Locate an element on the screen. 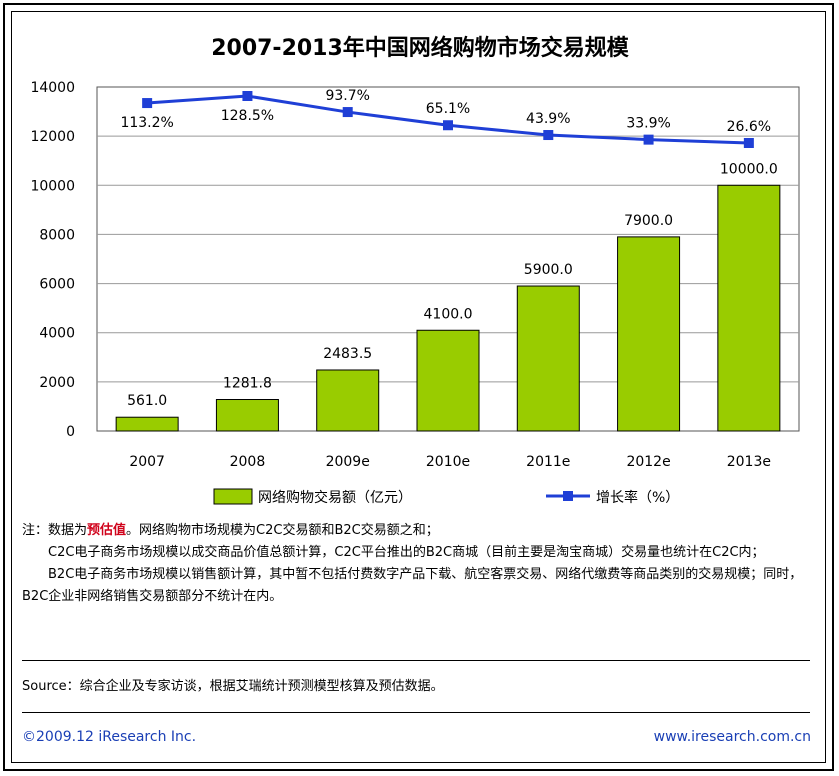 The height and width of the screenshot is (776, 839). y-tick-label: 0 is located at coordinates (70, 432).